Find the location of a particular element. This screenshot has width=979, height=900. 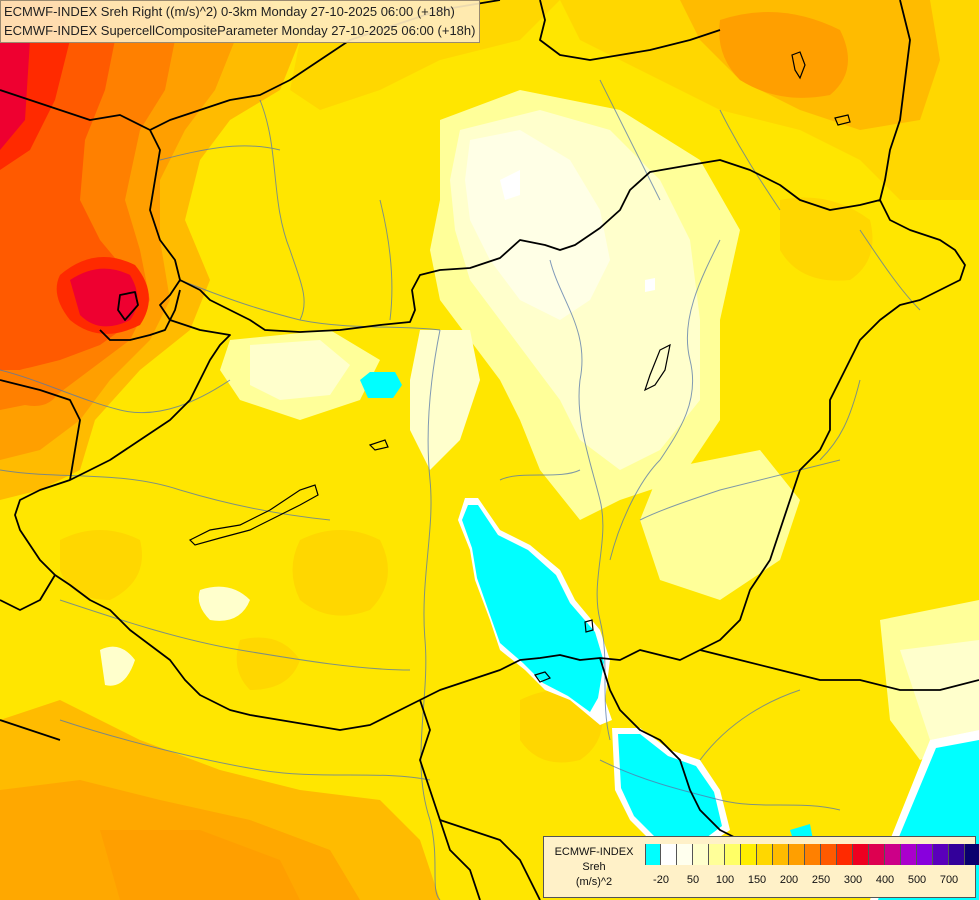

legend-ticks: -20 50 100 150 200 250 300 400 500 700 is located at coordinates (810, 882).